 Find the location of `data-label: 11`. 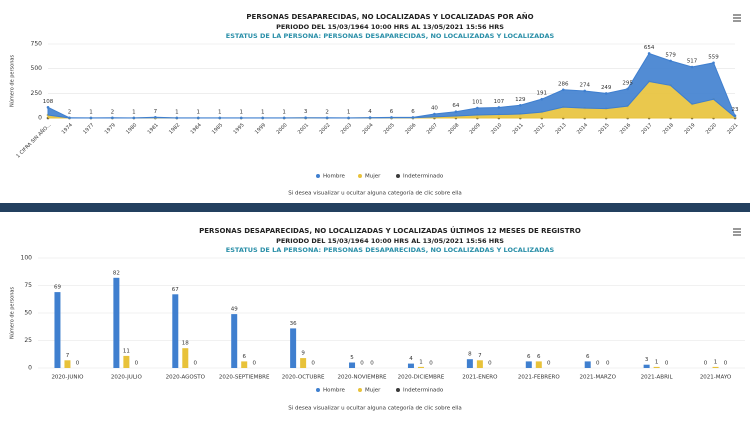

data-label: 11 is located at coordinates (126, 351).